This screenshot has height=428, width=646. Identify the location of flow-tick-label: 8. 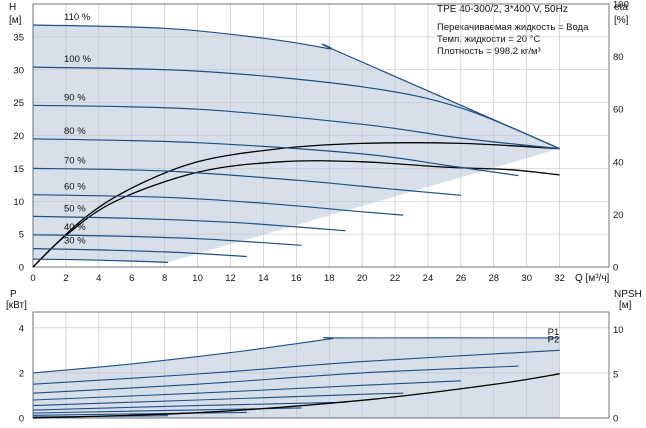
(164, 278).